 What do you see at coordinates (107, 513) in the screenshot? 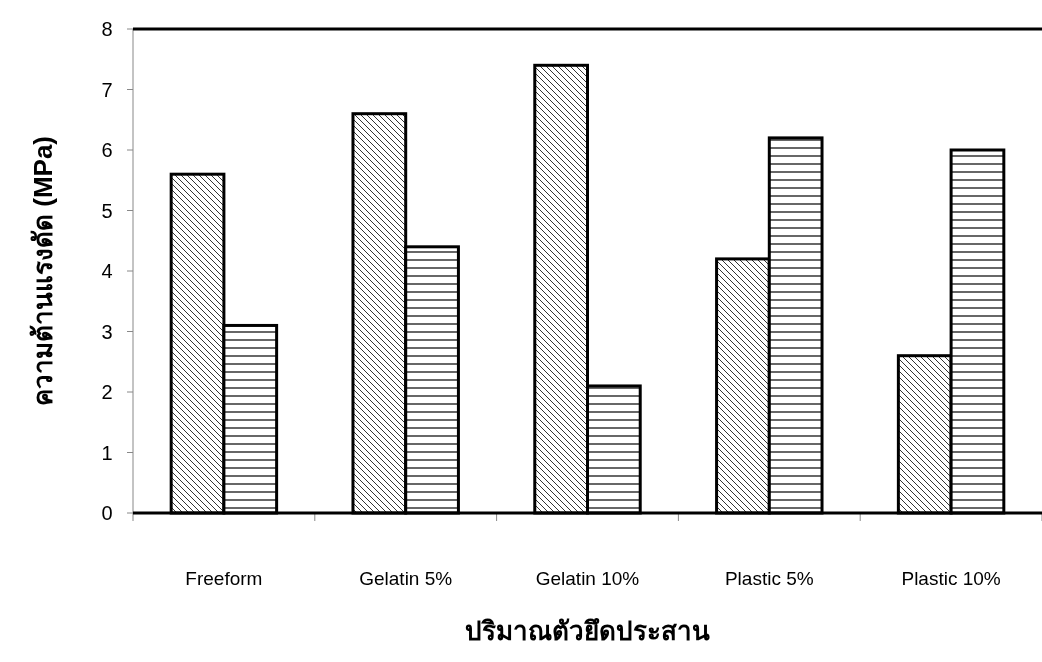
I see `y-tick-label: 0` at bounding box center [107, 513].